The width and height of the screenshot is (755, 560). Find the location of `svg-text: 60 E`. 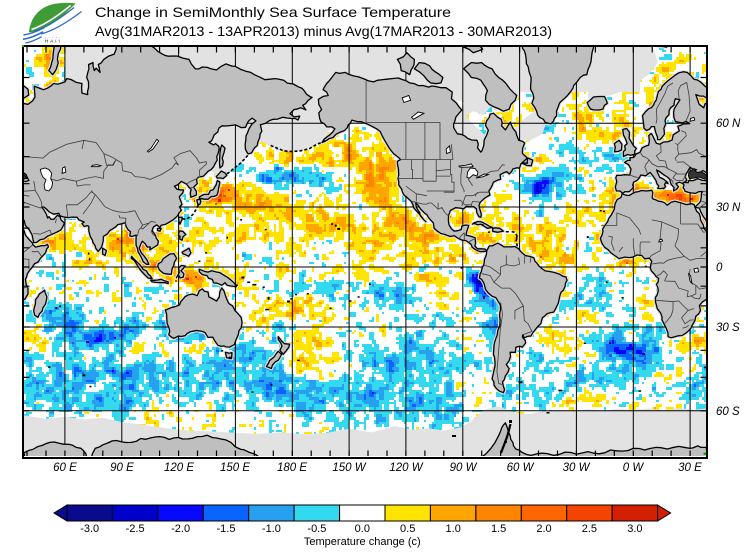

svg-text: 60 E is located at coordinates (65, 468).